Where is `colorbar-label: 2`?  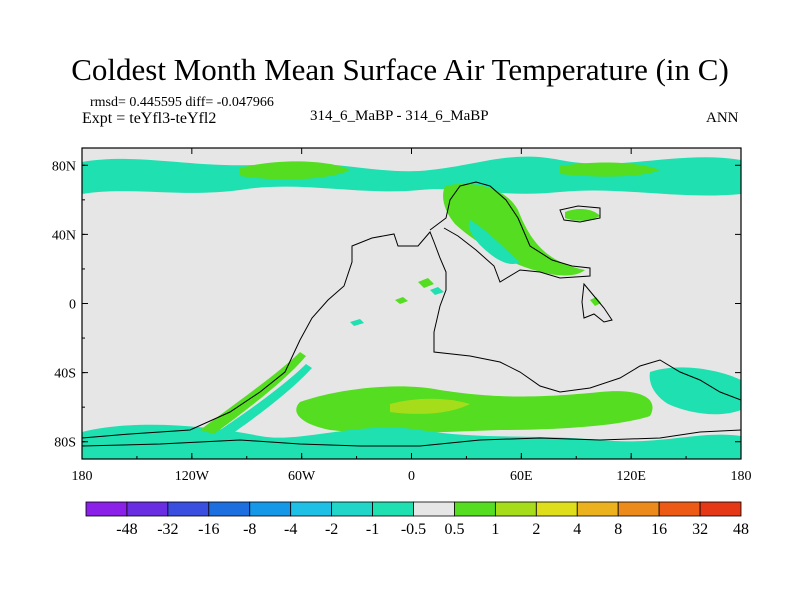
colorbar-label: 2 is located at coordinates (536, 529).